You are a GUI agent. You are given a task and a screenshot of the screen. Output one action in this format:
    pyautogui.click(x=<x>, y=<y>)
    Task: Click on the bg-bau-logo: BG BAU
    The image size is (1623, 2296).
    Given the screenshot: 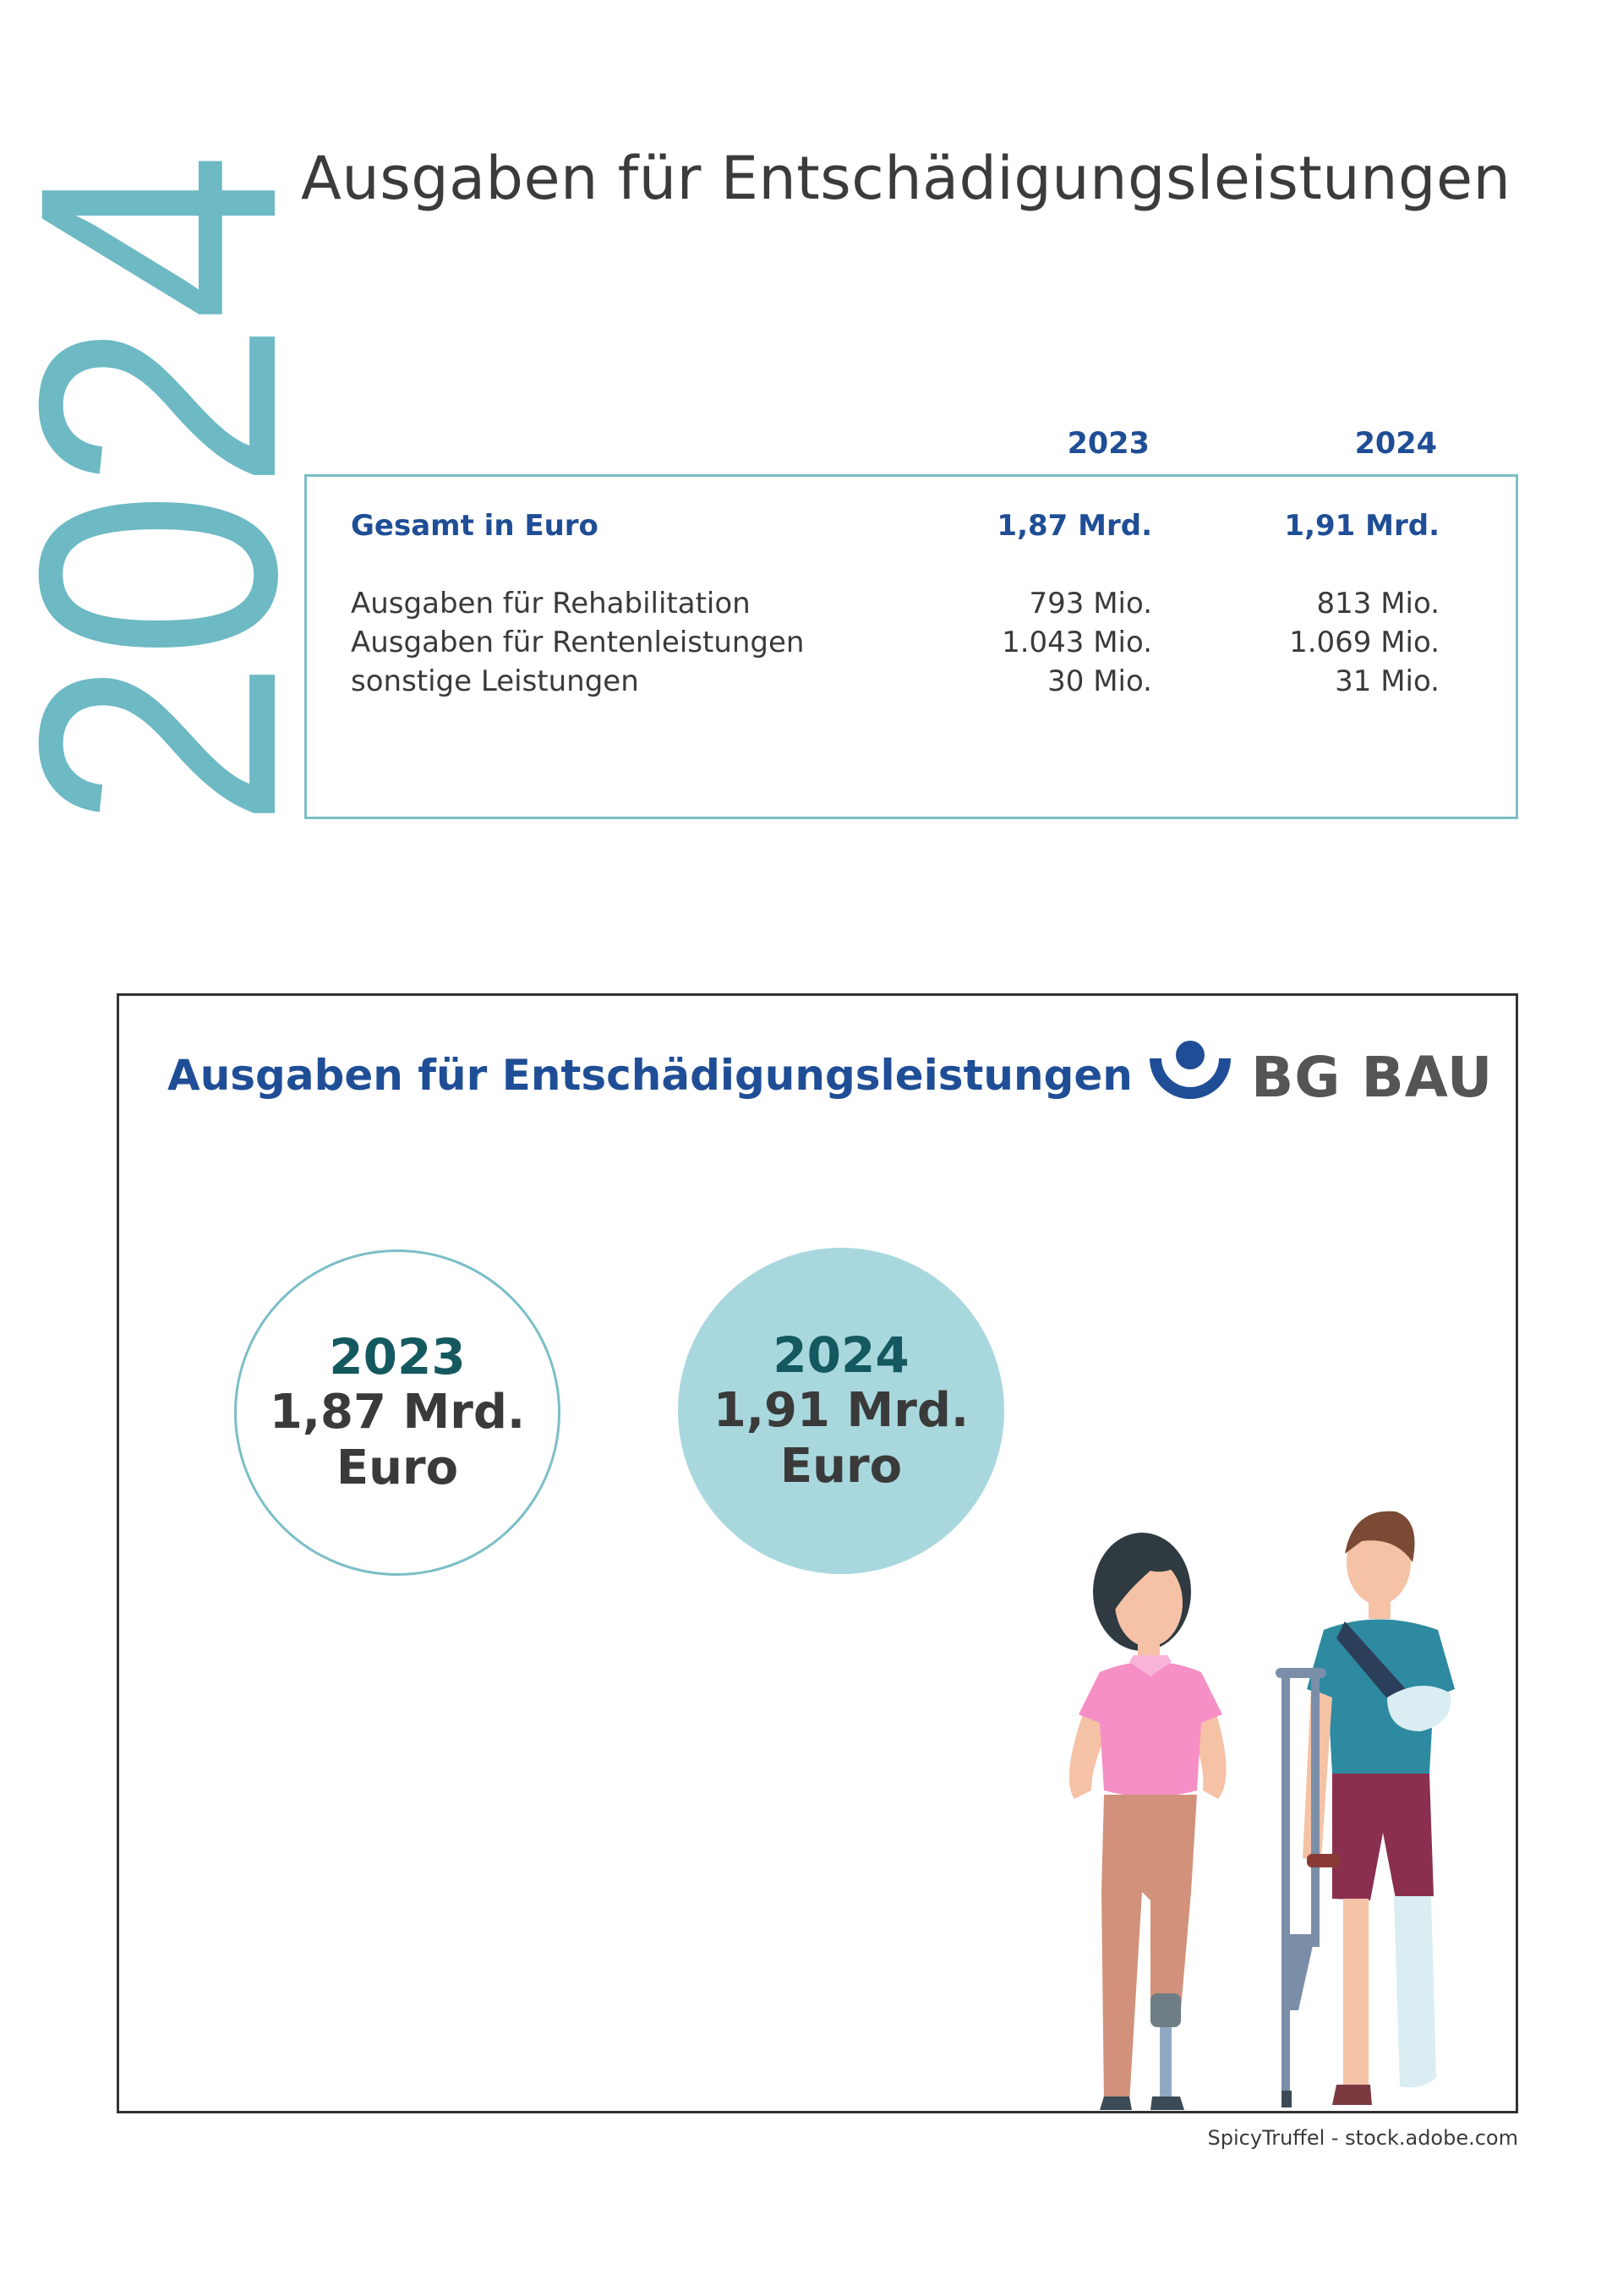 What is the action you would take?
    pyautogui.click(x=1319, y=1076)
    